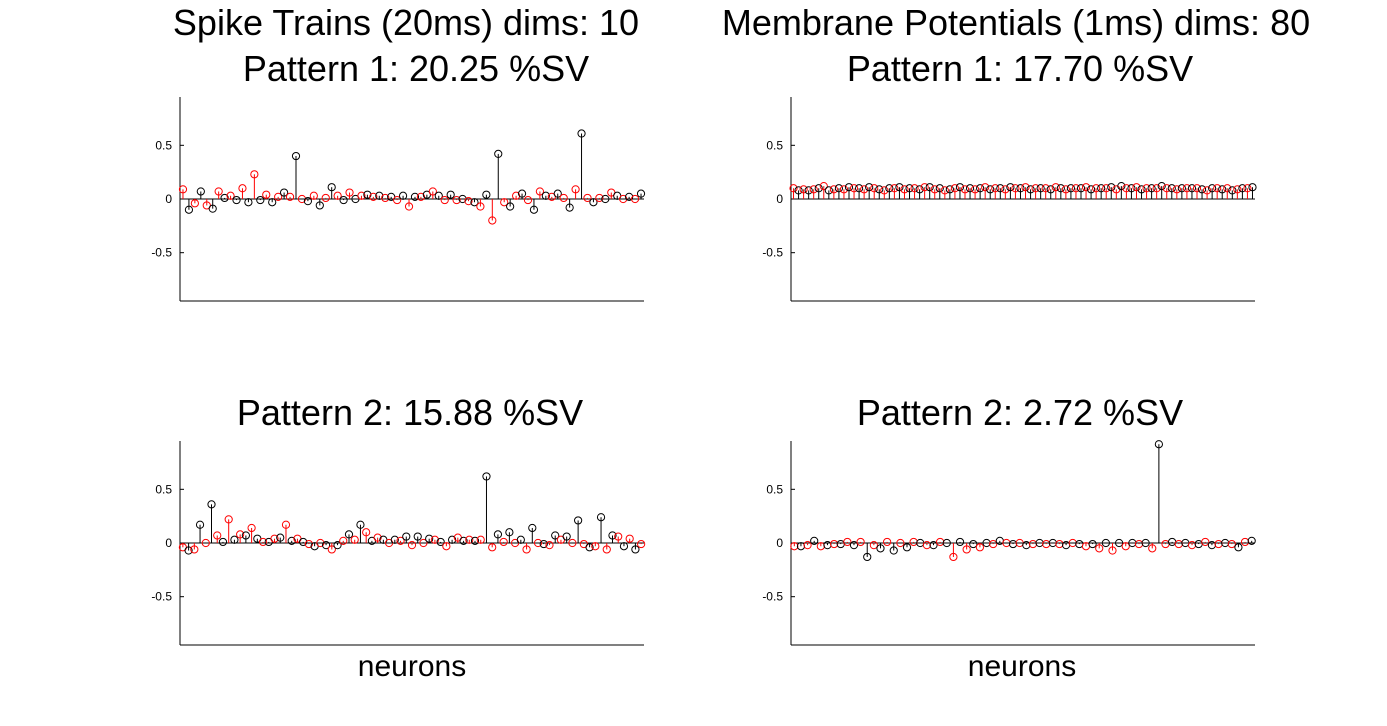  Describe the element at coordinates (1016, 22) in the screenshot. I see `chart-title-top-right-line1: Membrane Potentials (1ms) dims: 80` at that location.